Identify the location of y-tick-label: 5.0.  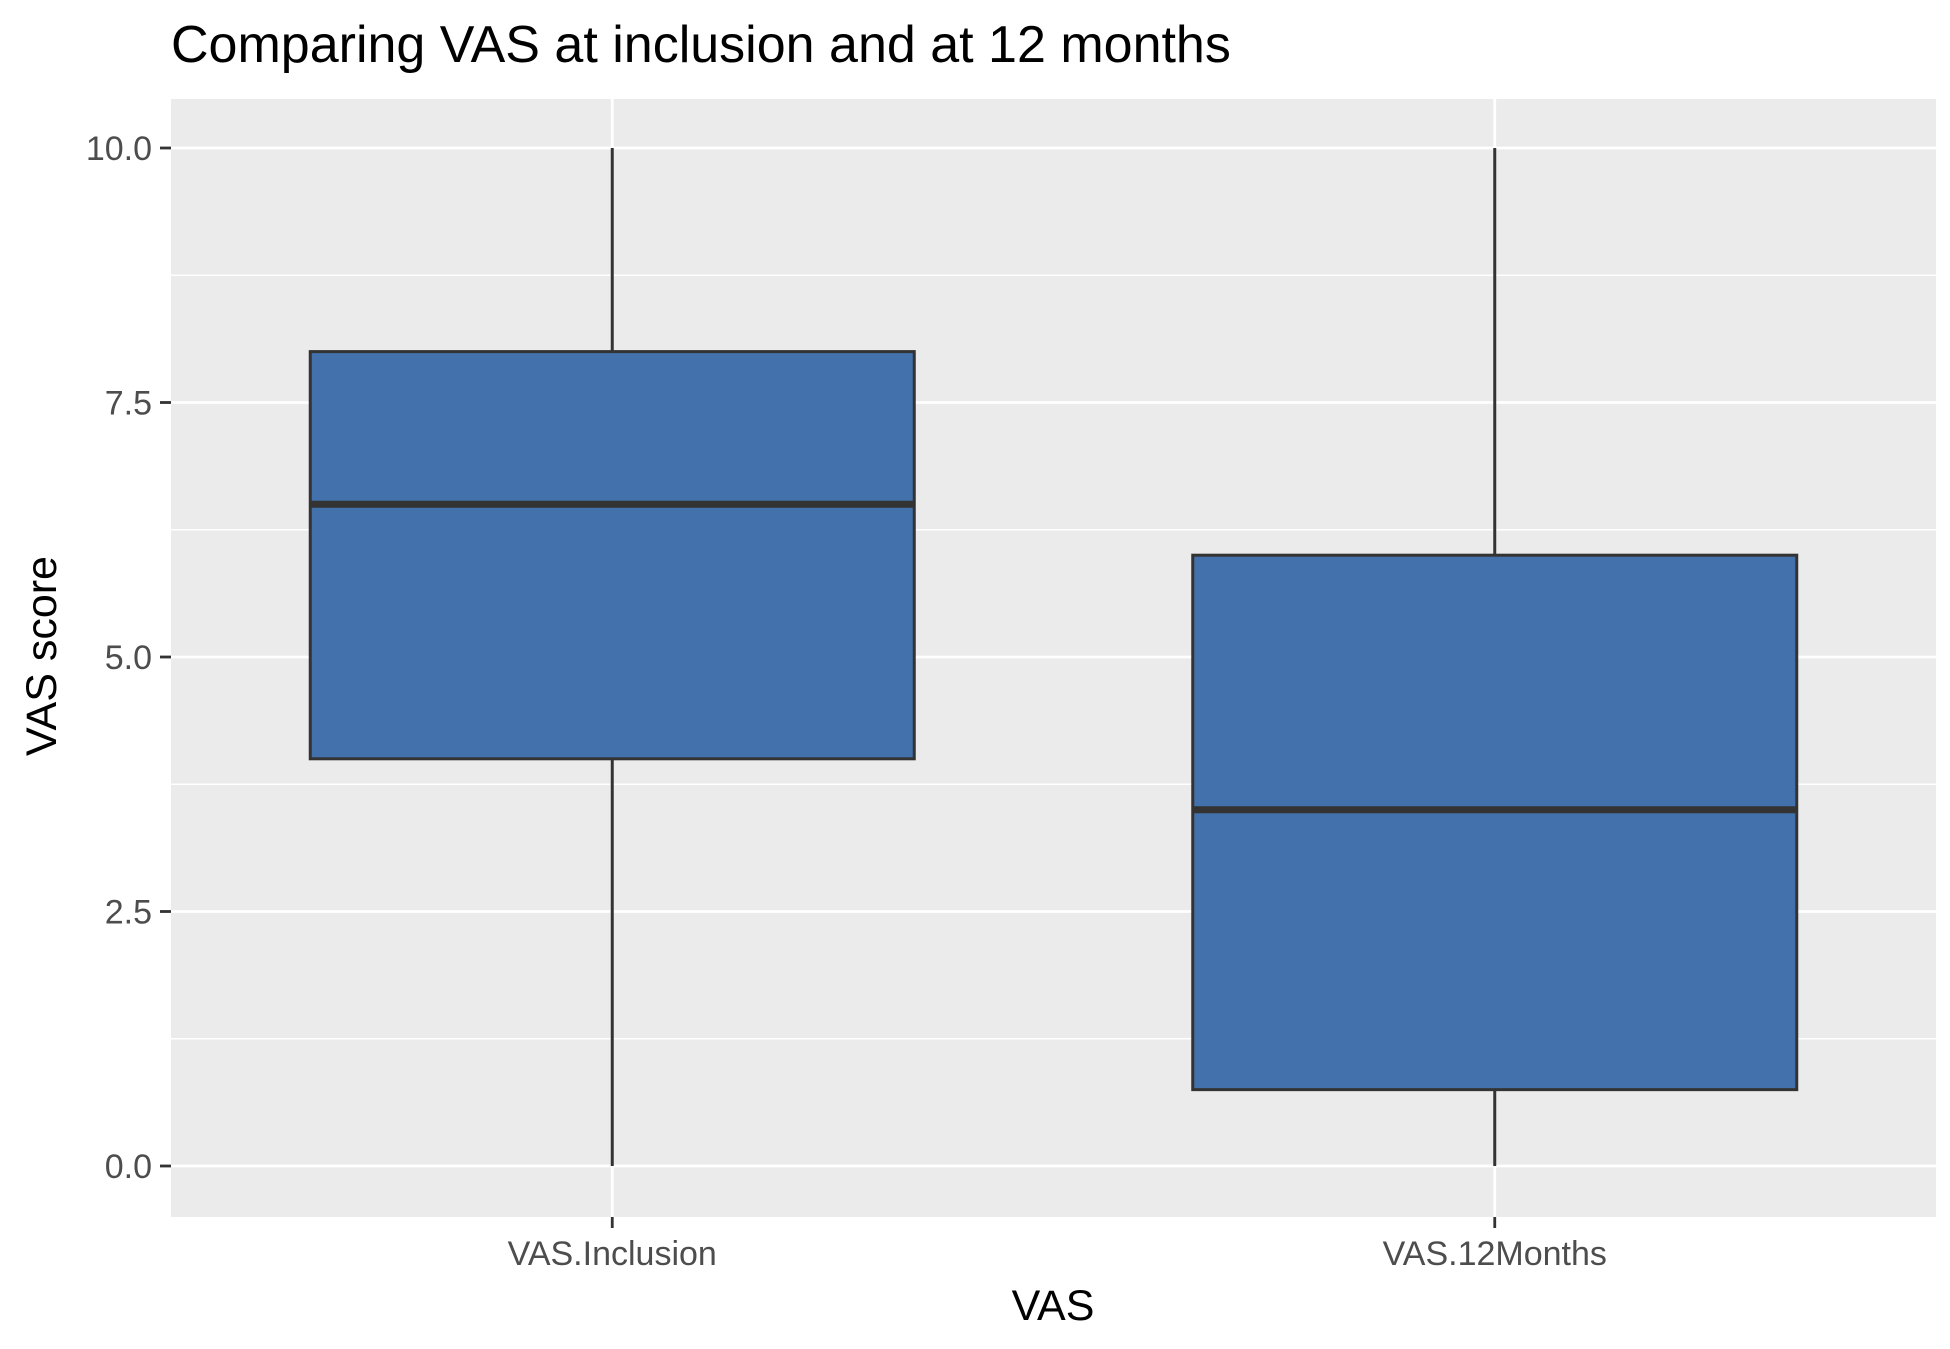
(128, 658).